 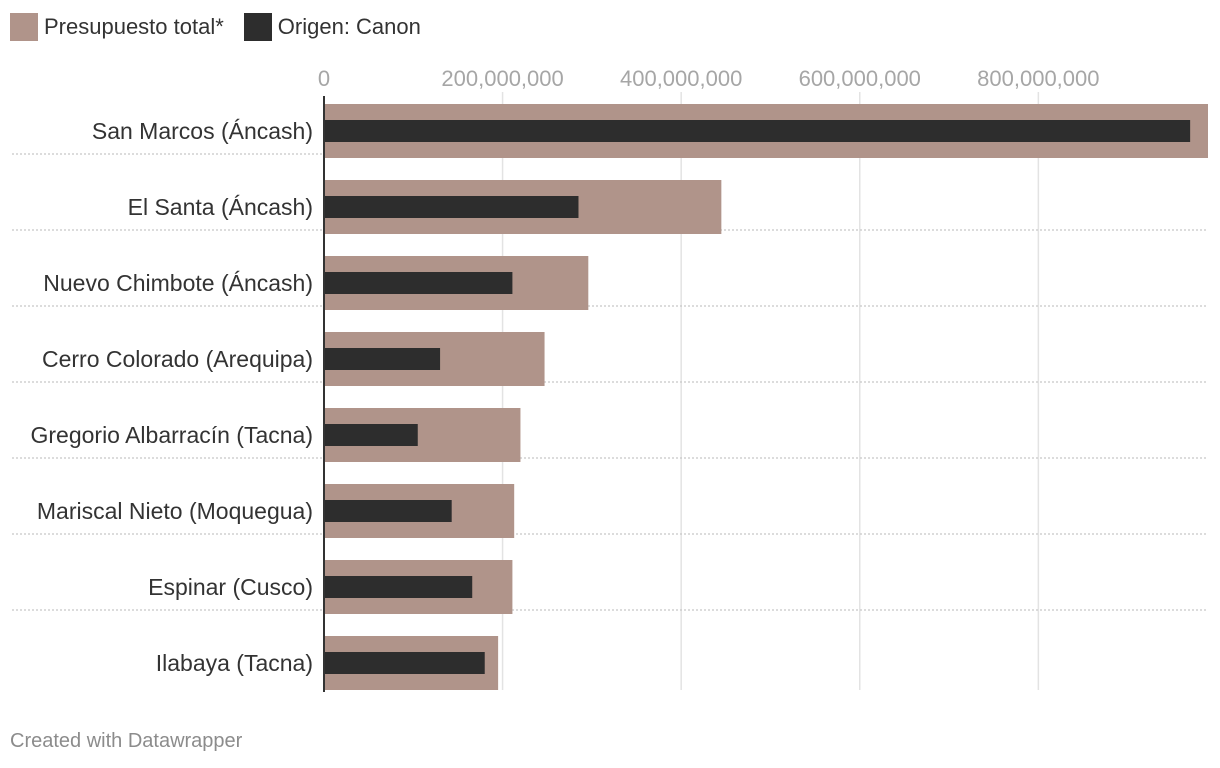 What do you see at coordinates (225, 27) in the screenshot?
I see `chart-legend: Presupuesto total* Origen: Canon` at bounding box center [225, 27].